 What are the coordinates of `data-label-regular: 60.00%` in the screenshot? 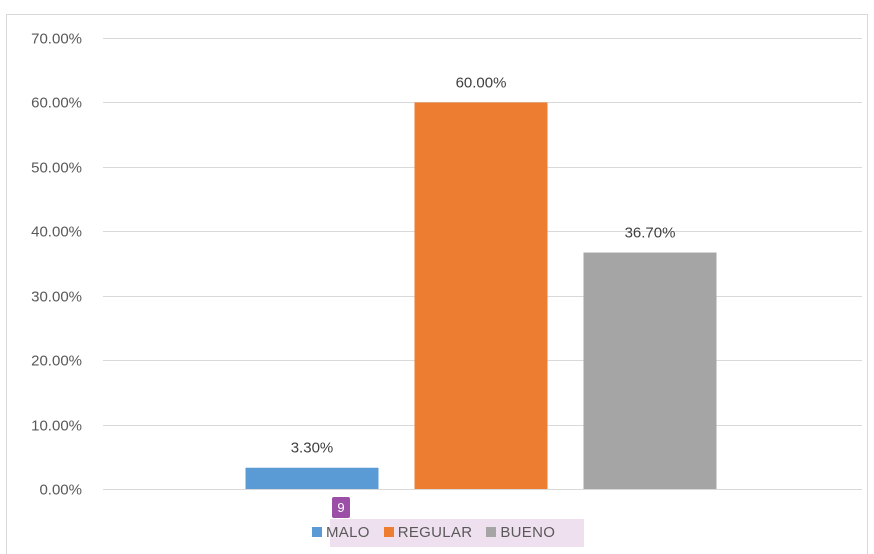 It's located at (481, 82).